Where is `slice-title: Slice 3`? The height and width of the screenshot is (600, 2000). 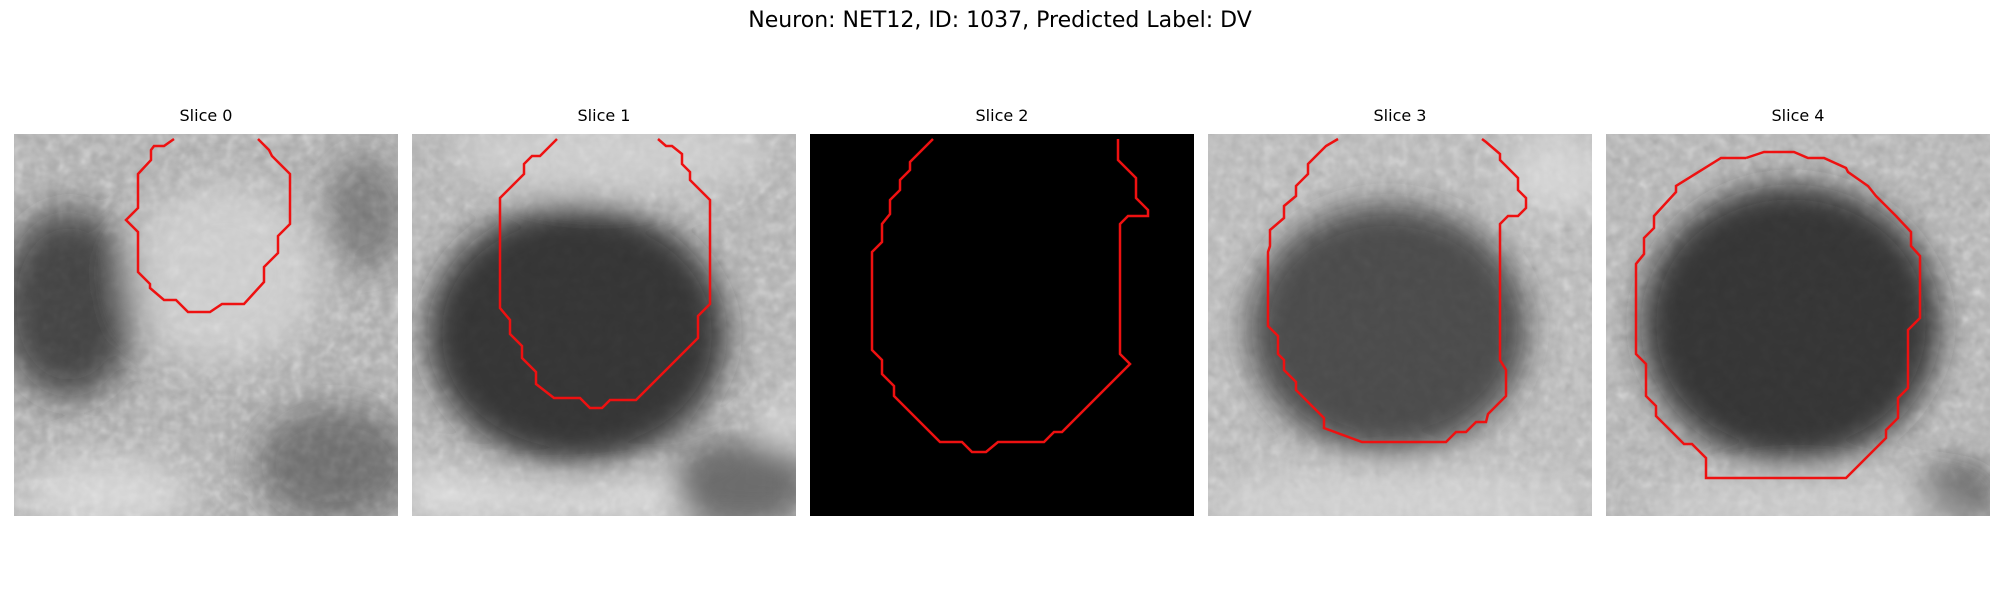 slice-title: Slice 3 is located at coordinates (1400, 115).